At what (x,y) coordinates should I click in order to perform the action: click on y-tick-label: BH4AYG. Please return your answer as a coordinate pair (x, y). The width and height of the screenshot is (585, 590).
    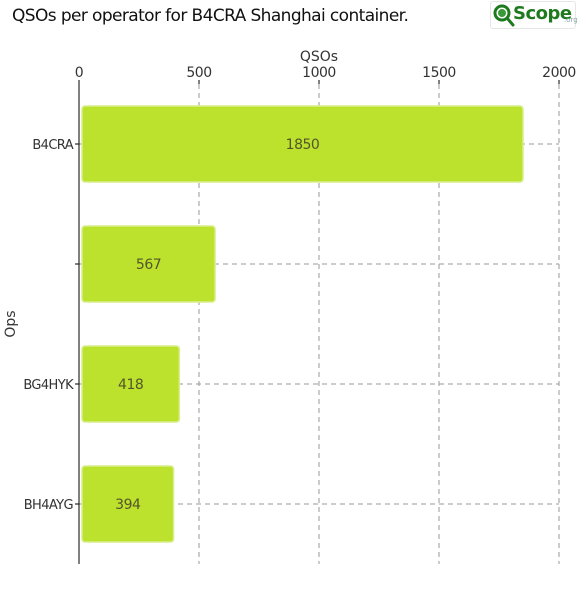
    Looking at the image, I should click on (48, 505).